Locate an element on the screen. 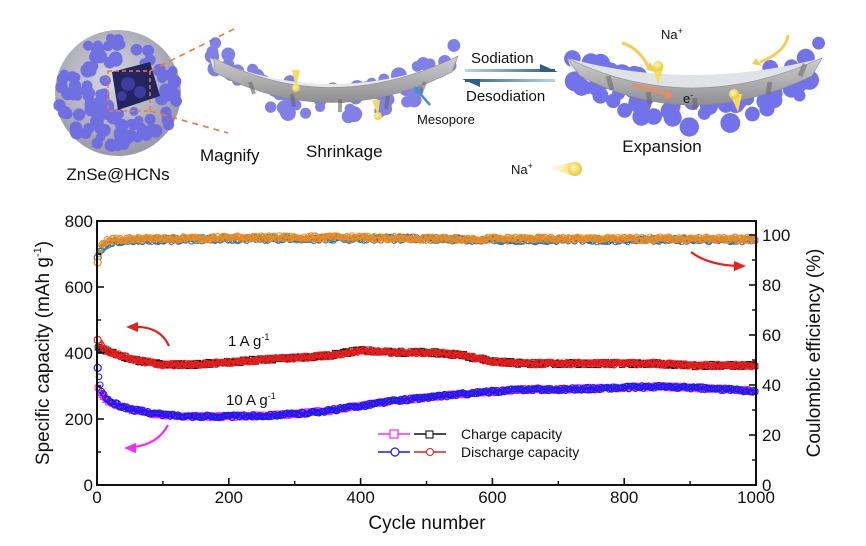 The height and width of the screenshot is (546, 866). legend-marker-circle-red is located at coordinates (430, 452).